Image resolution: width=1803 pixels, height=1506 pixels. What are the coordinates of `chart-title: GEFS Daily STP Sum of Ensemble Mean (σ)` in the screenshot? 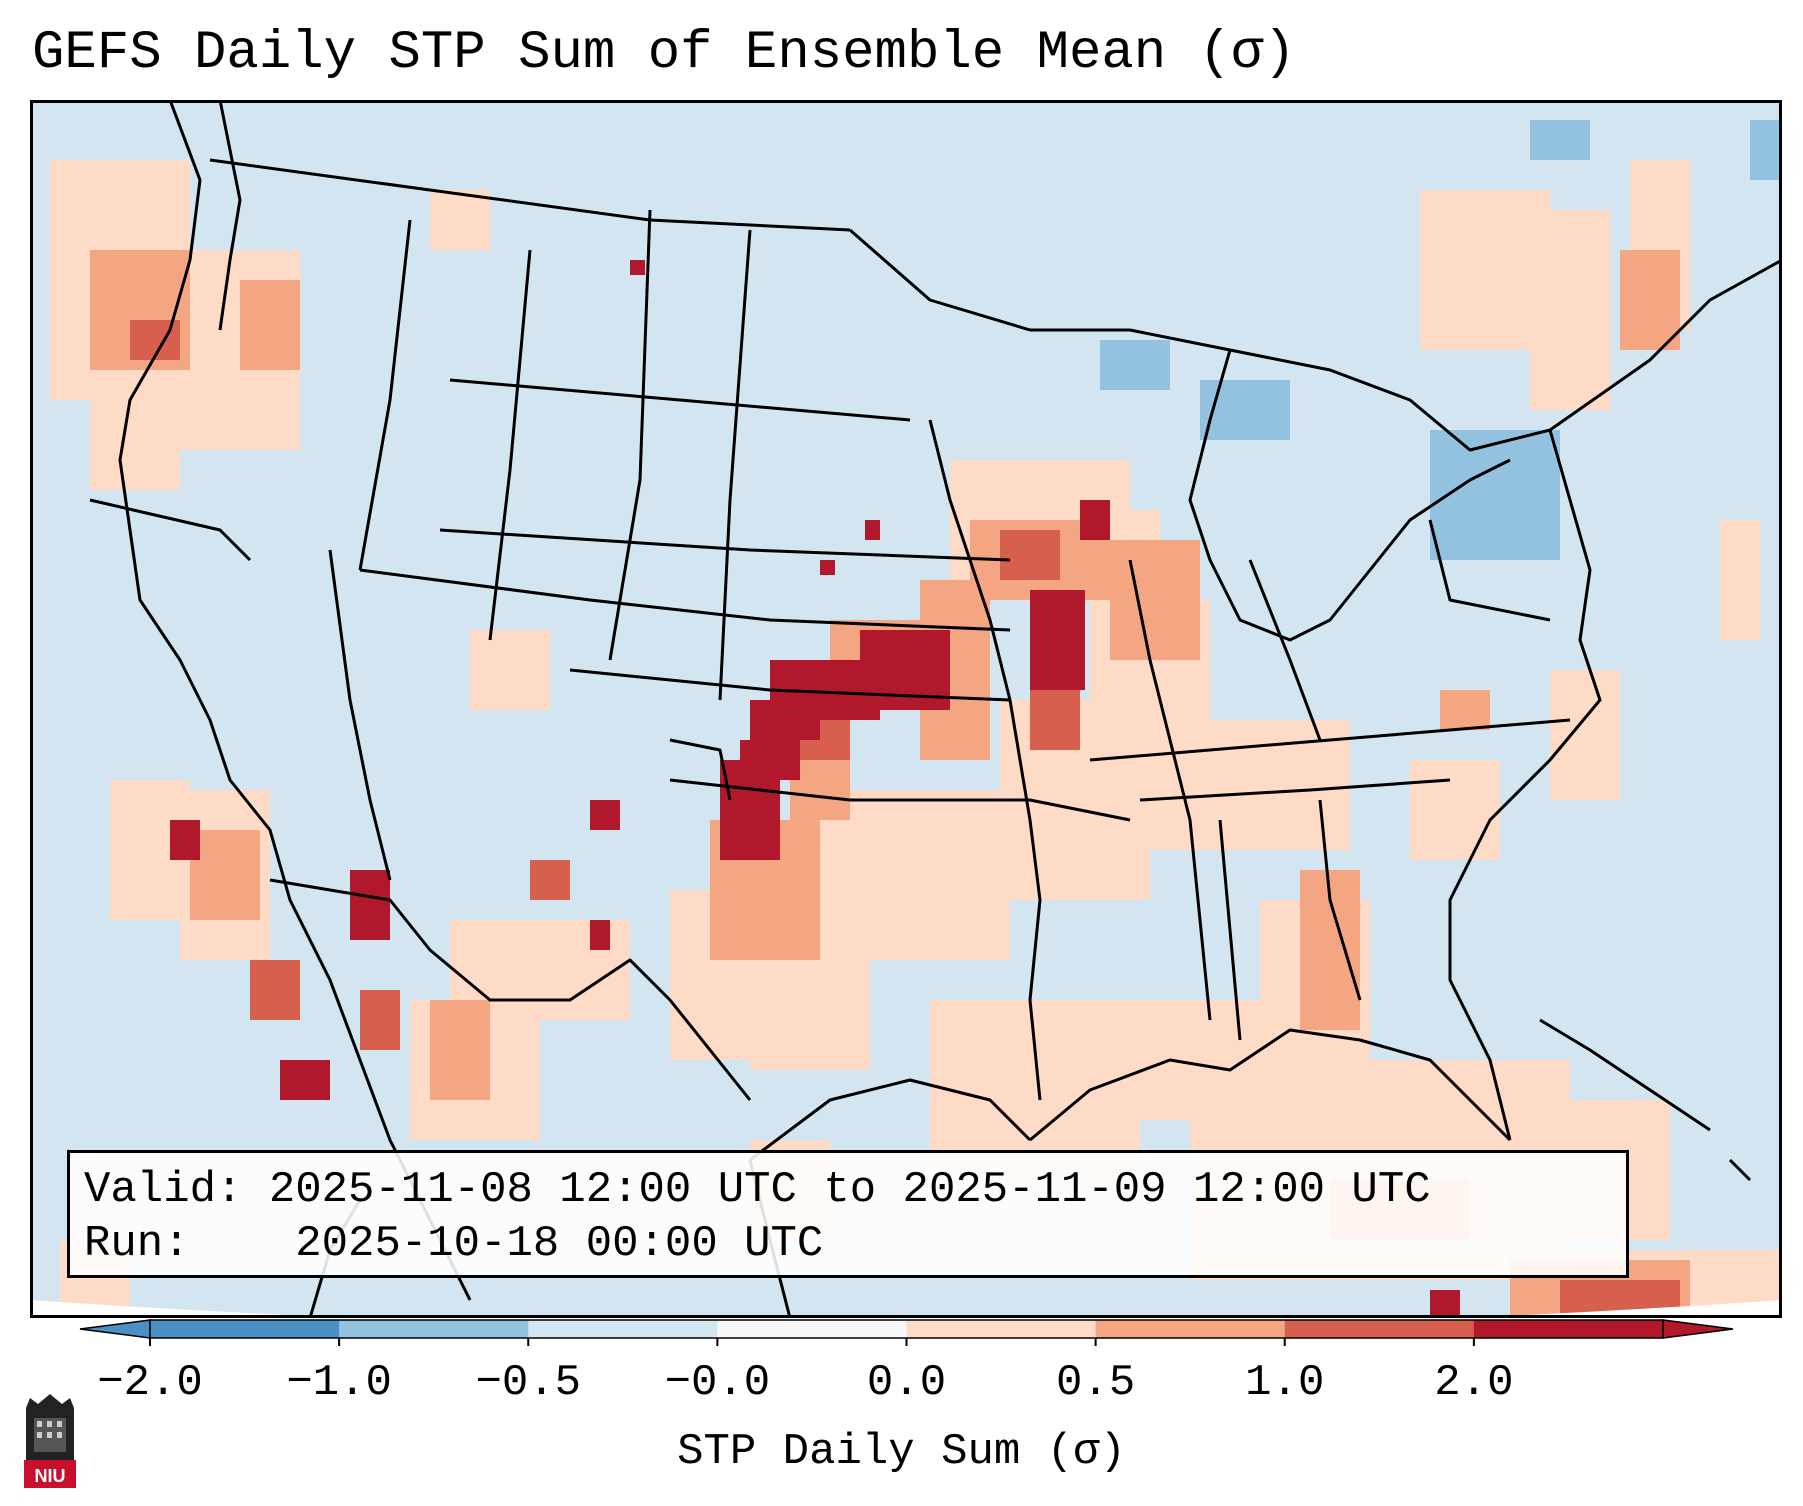 It's located at (664, 53).